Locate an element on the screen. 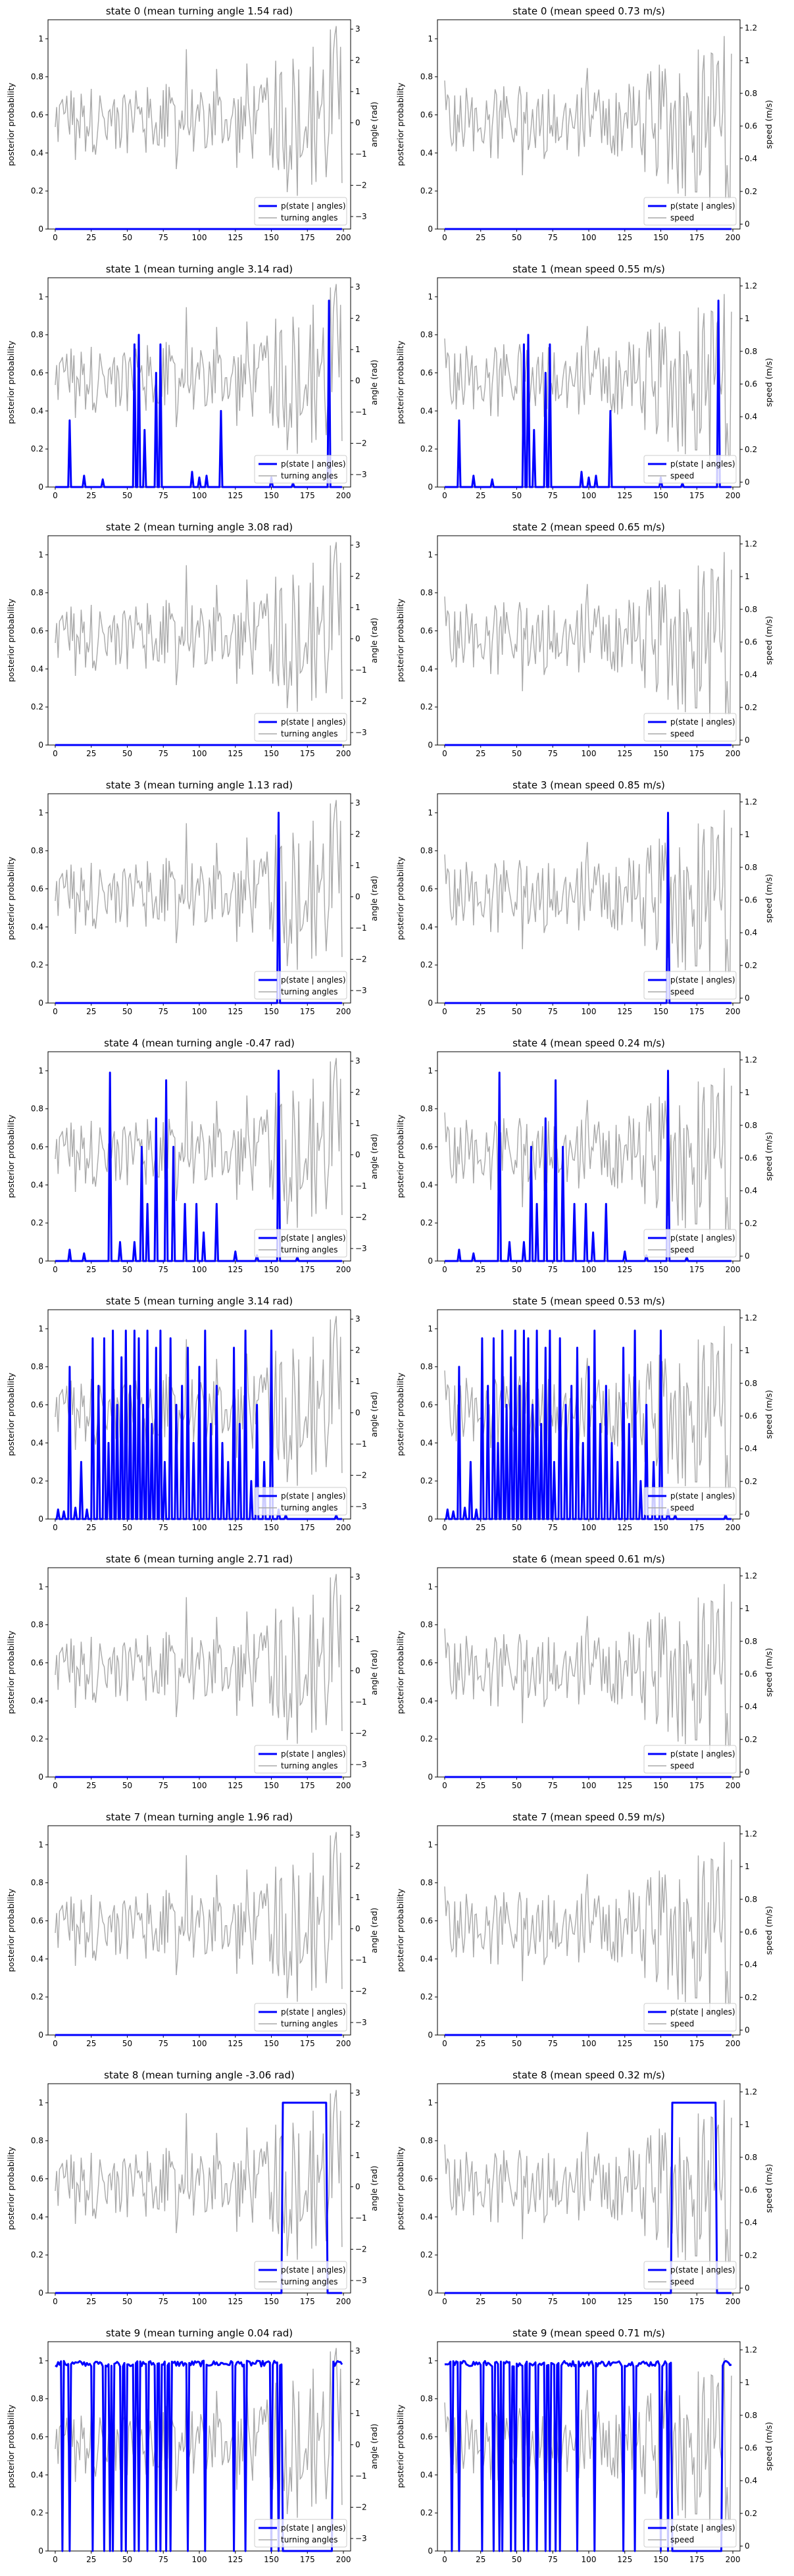 The height and width of the screenshot is (2576, 794). y2-tick-label: 1.2 is located at coordinates (751, 2349).